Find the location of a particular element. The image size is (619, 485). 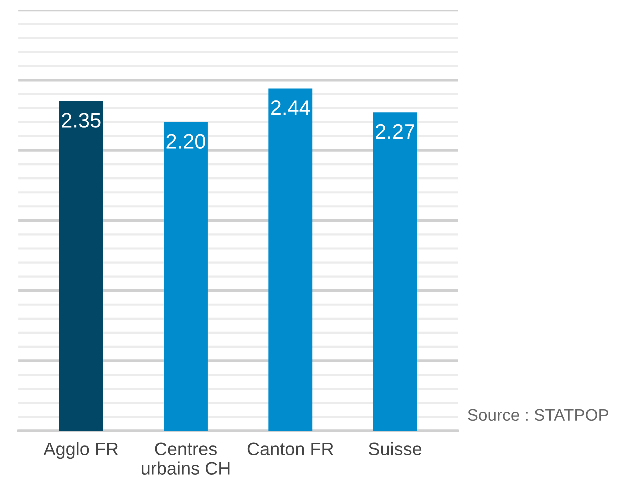

data-label: 2.44 is located at coordinates (290, 108).